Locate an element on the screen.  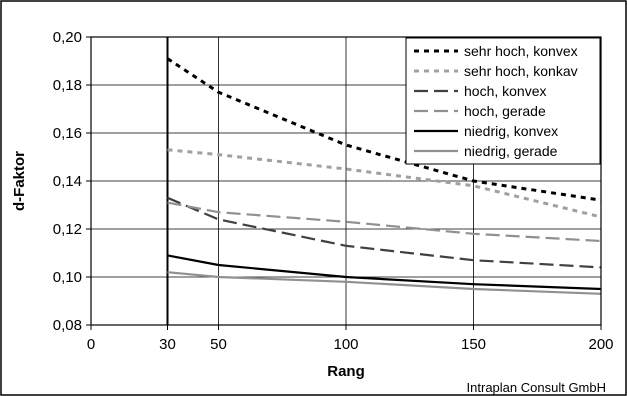
legend-label-4: niedrig, konvex is located at coordinates (511, 131).